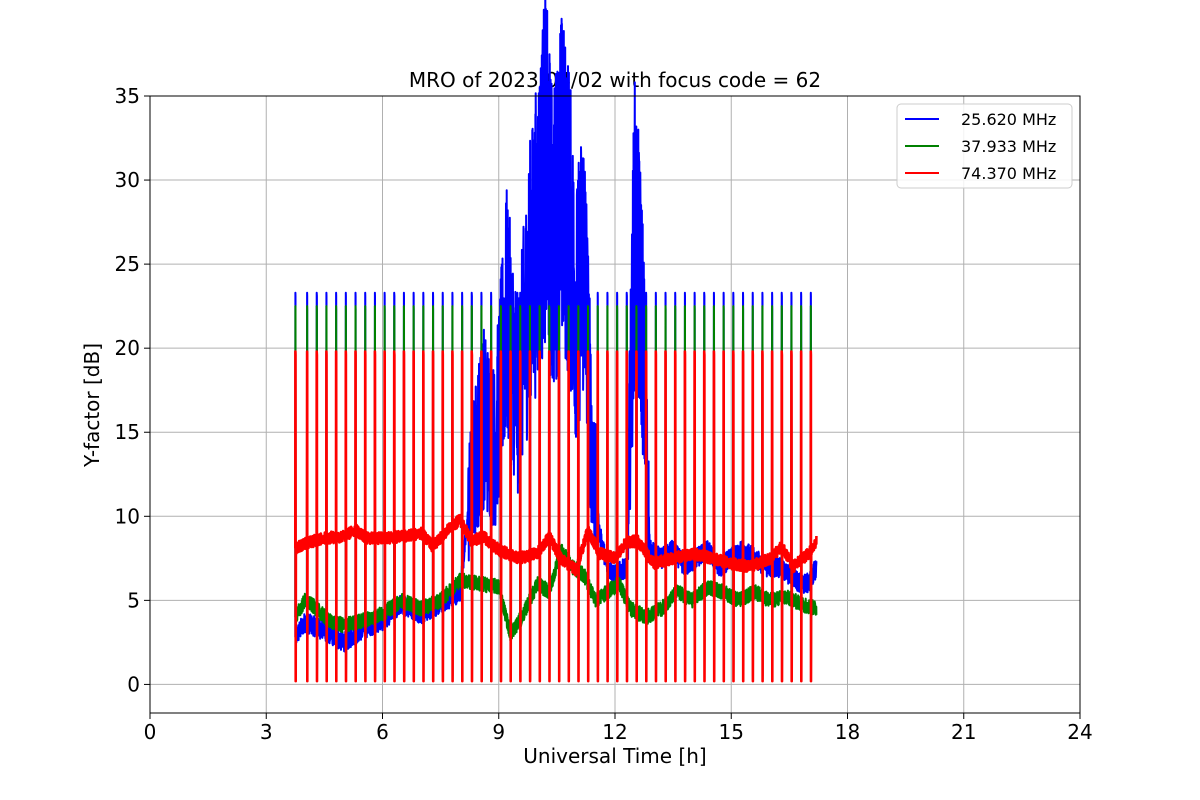  I want to click on legend-label: 74.370 MHz, so click(1008, 173).